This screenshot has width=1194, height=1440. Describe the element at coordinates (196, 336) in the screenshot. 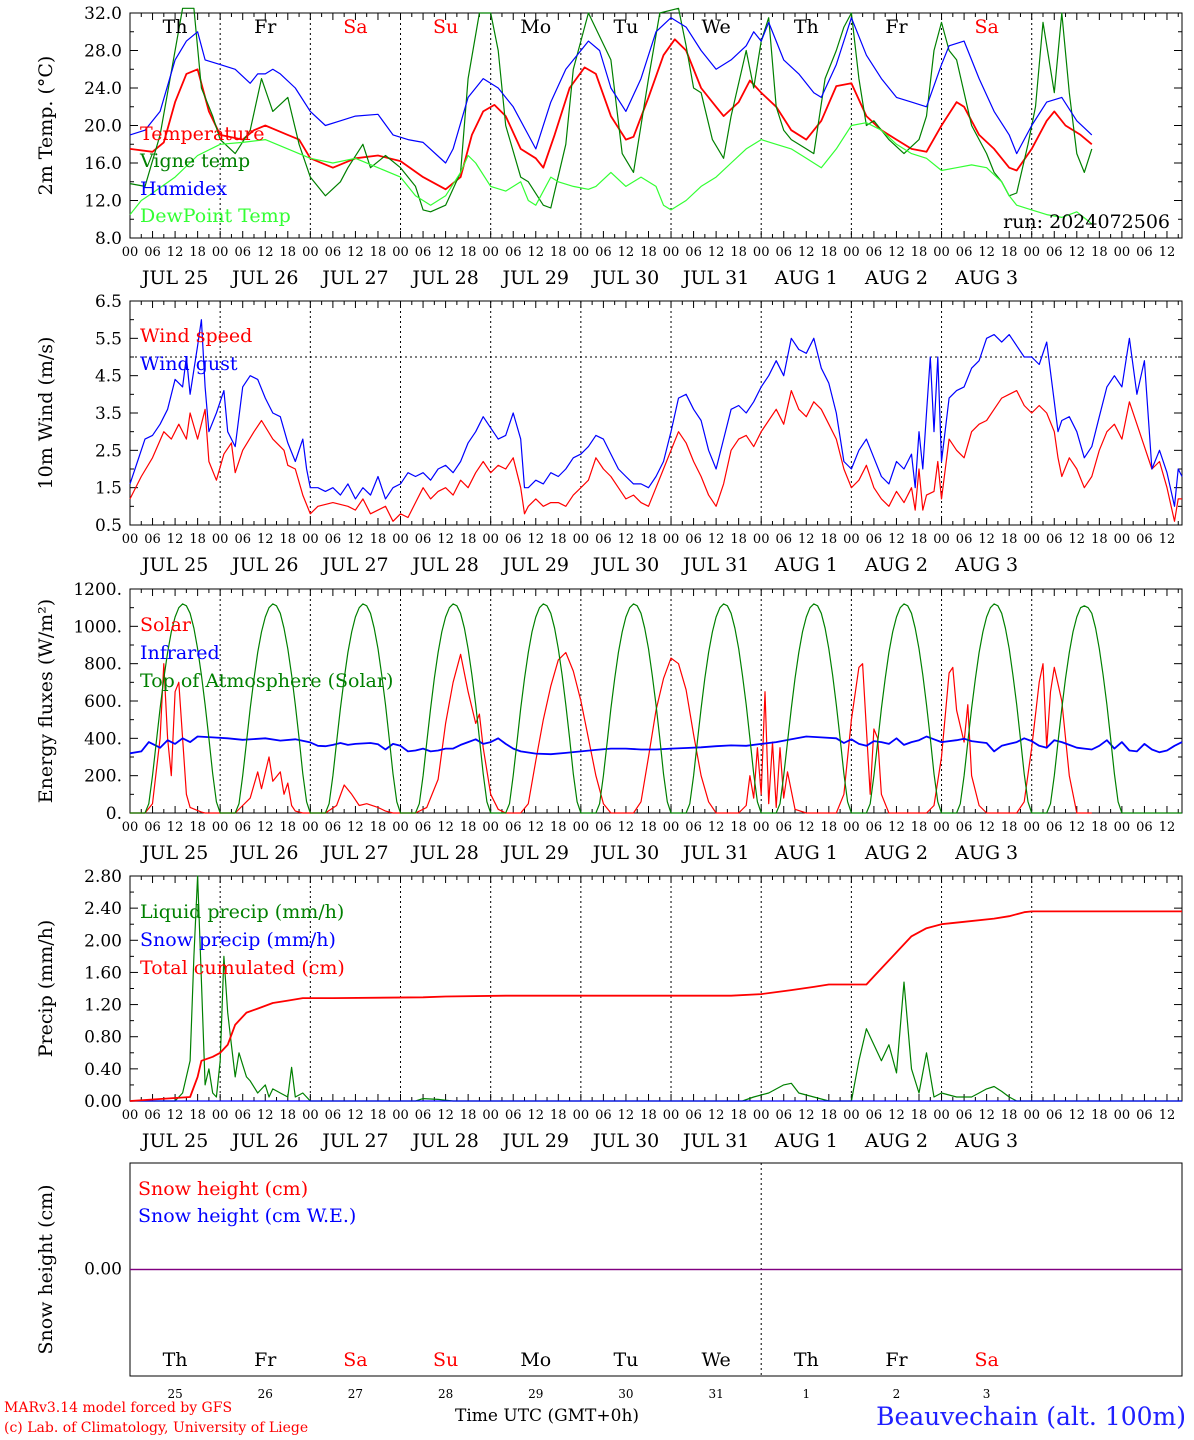

I see `panel-2-legend-entry: Wind speed` at that location.